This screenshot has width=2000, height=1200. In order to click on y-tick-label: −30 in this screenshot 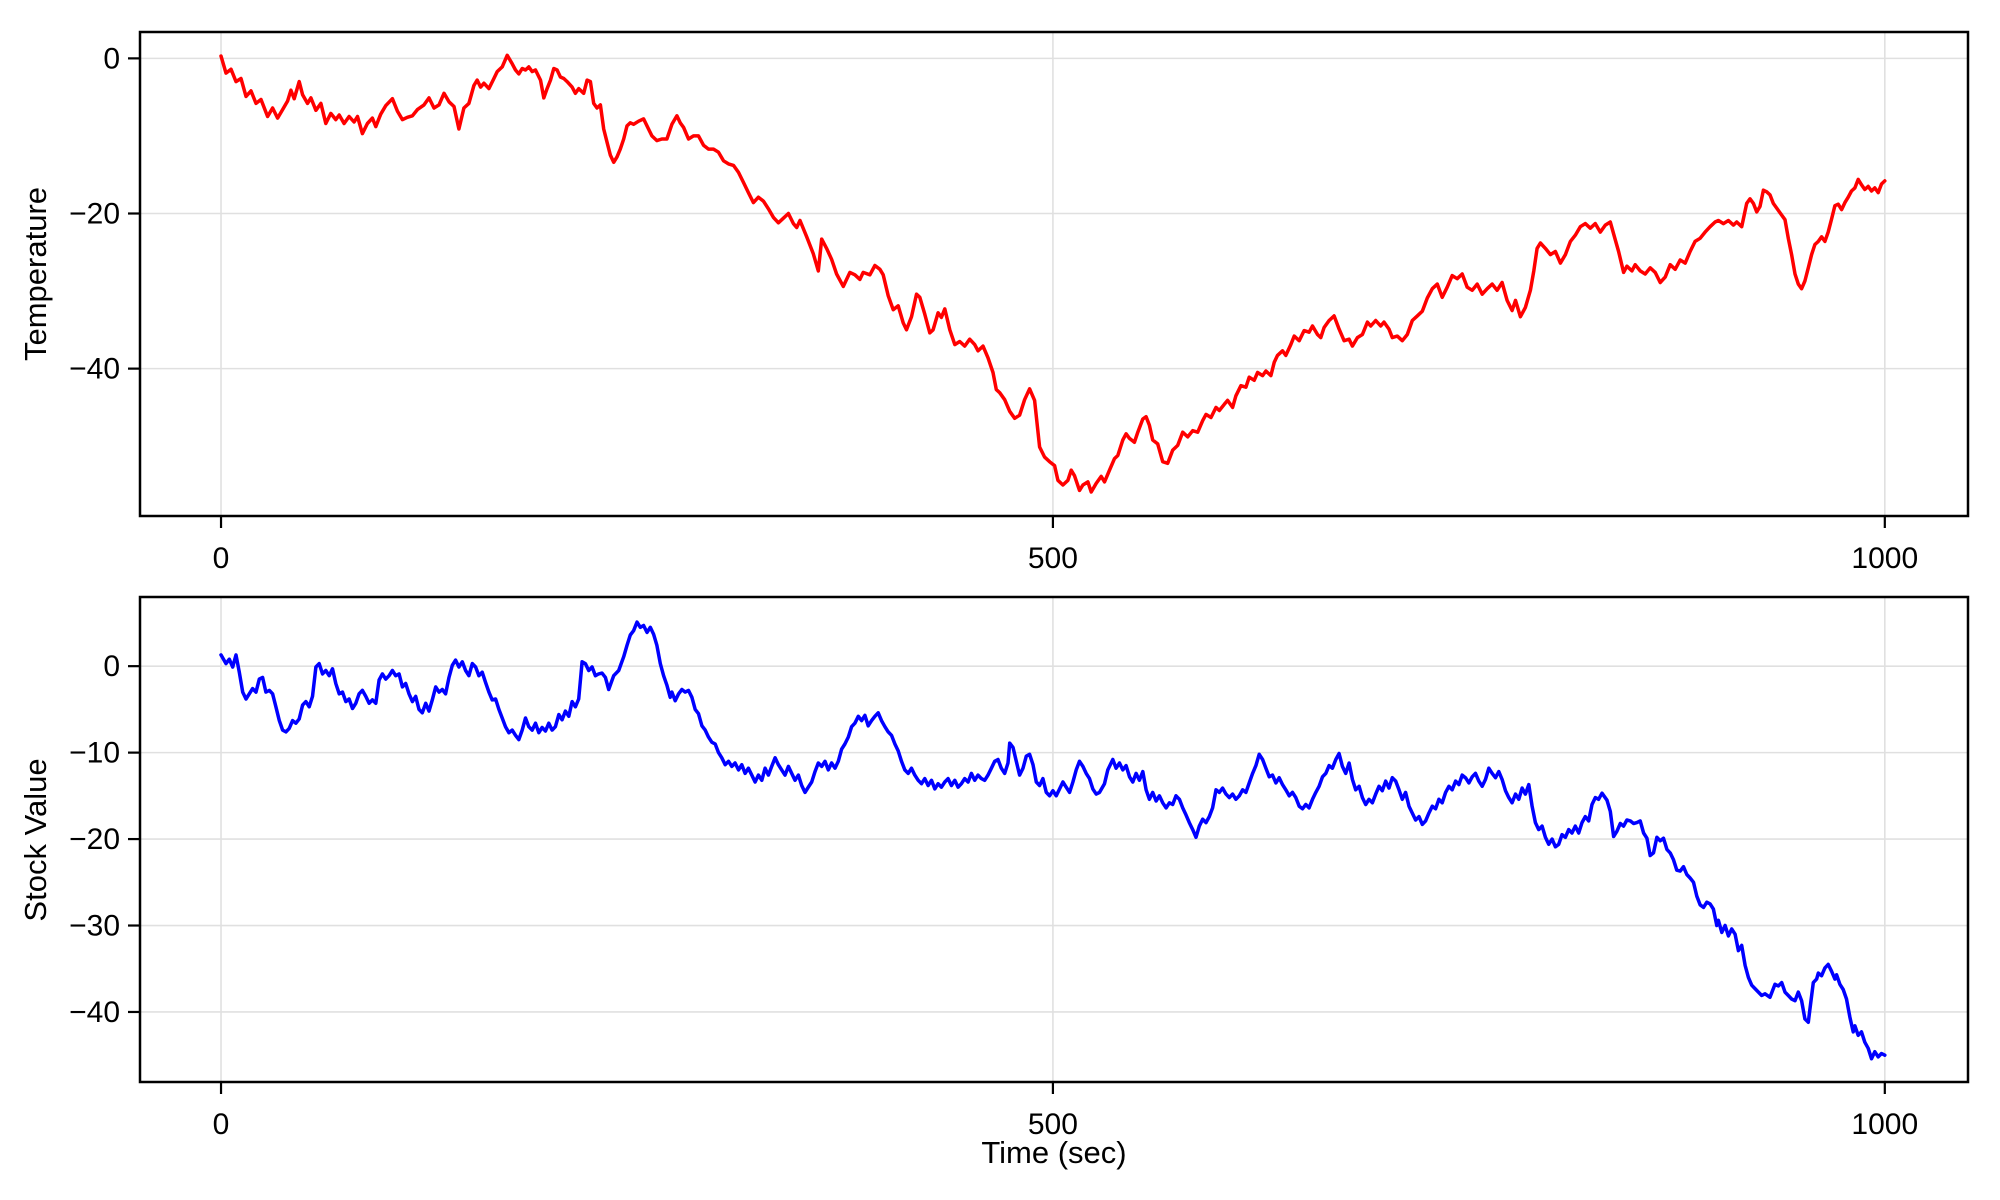, I will do `click(94, 926)`.